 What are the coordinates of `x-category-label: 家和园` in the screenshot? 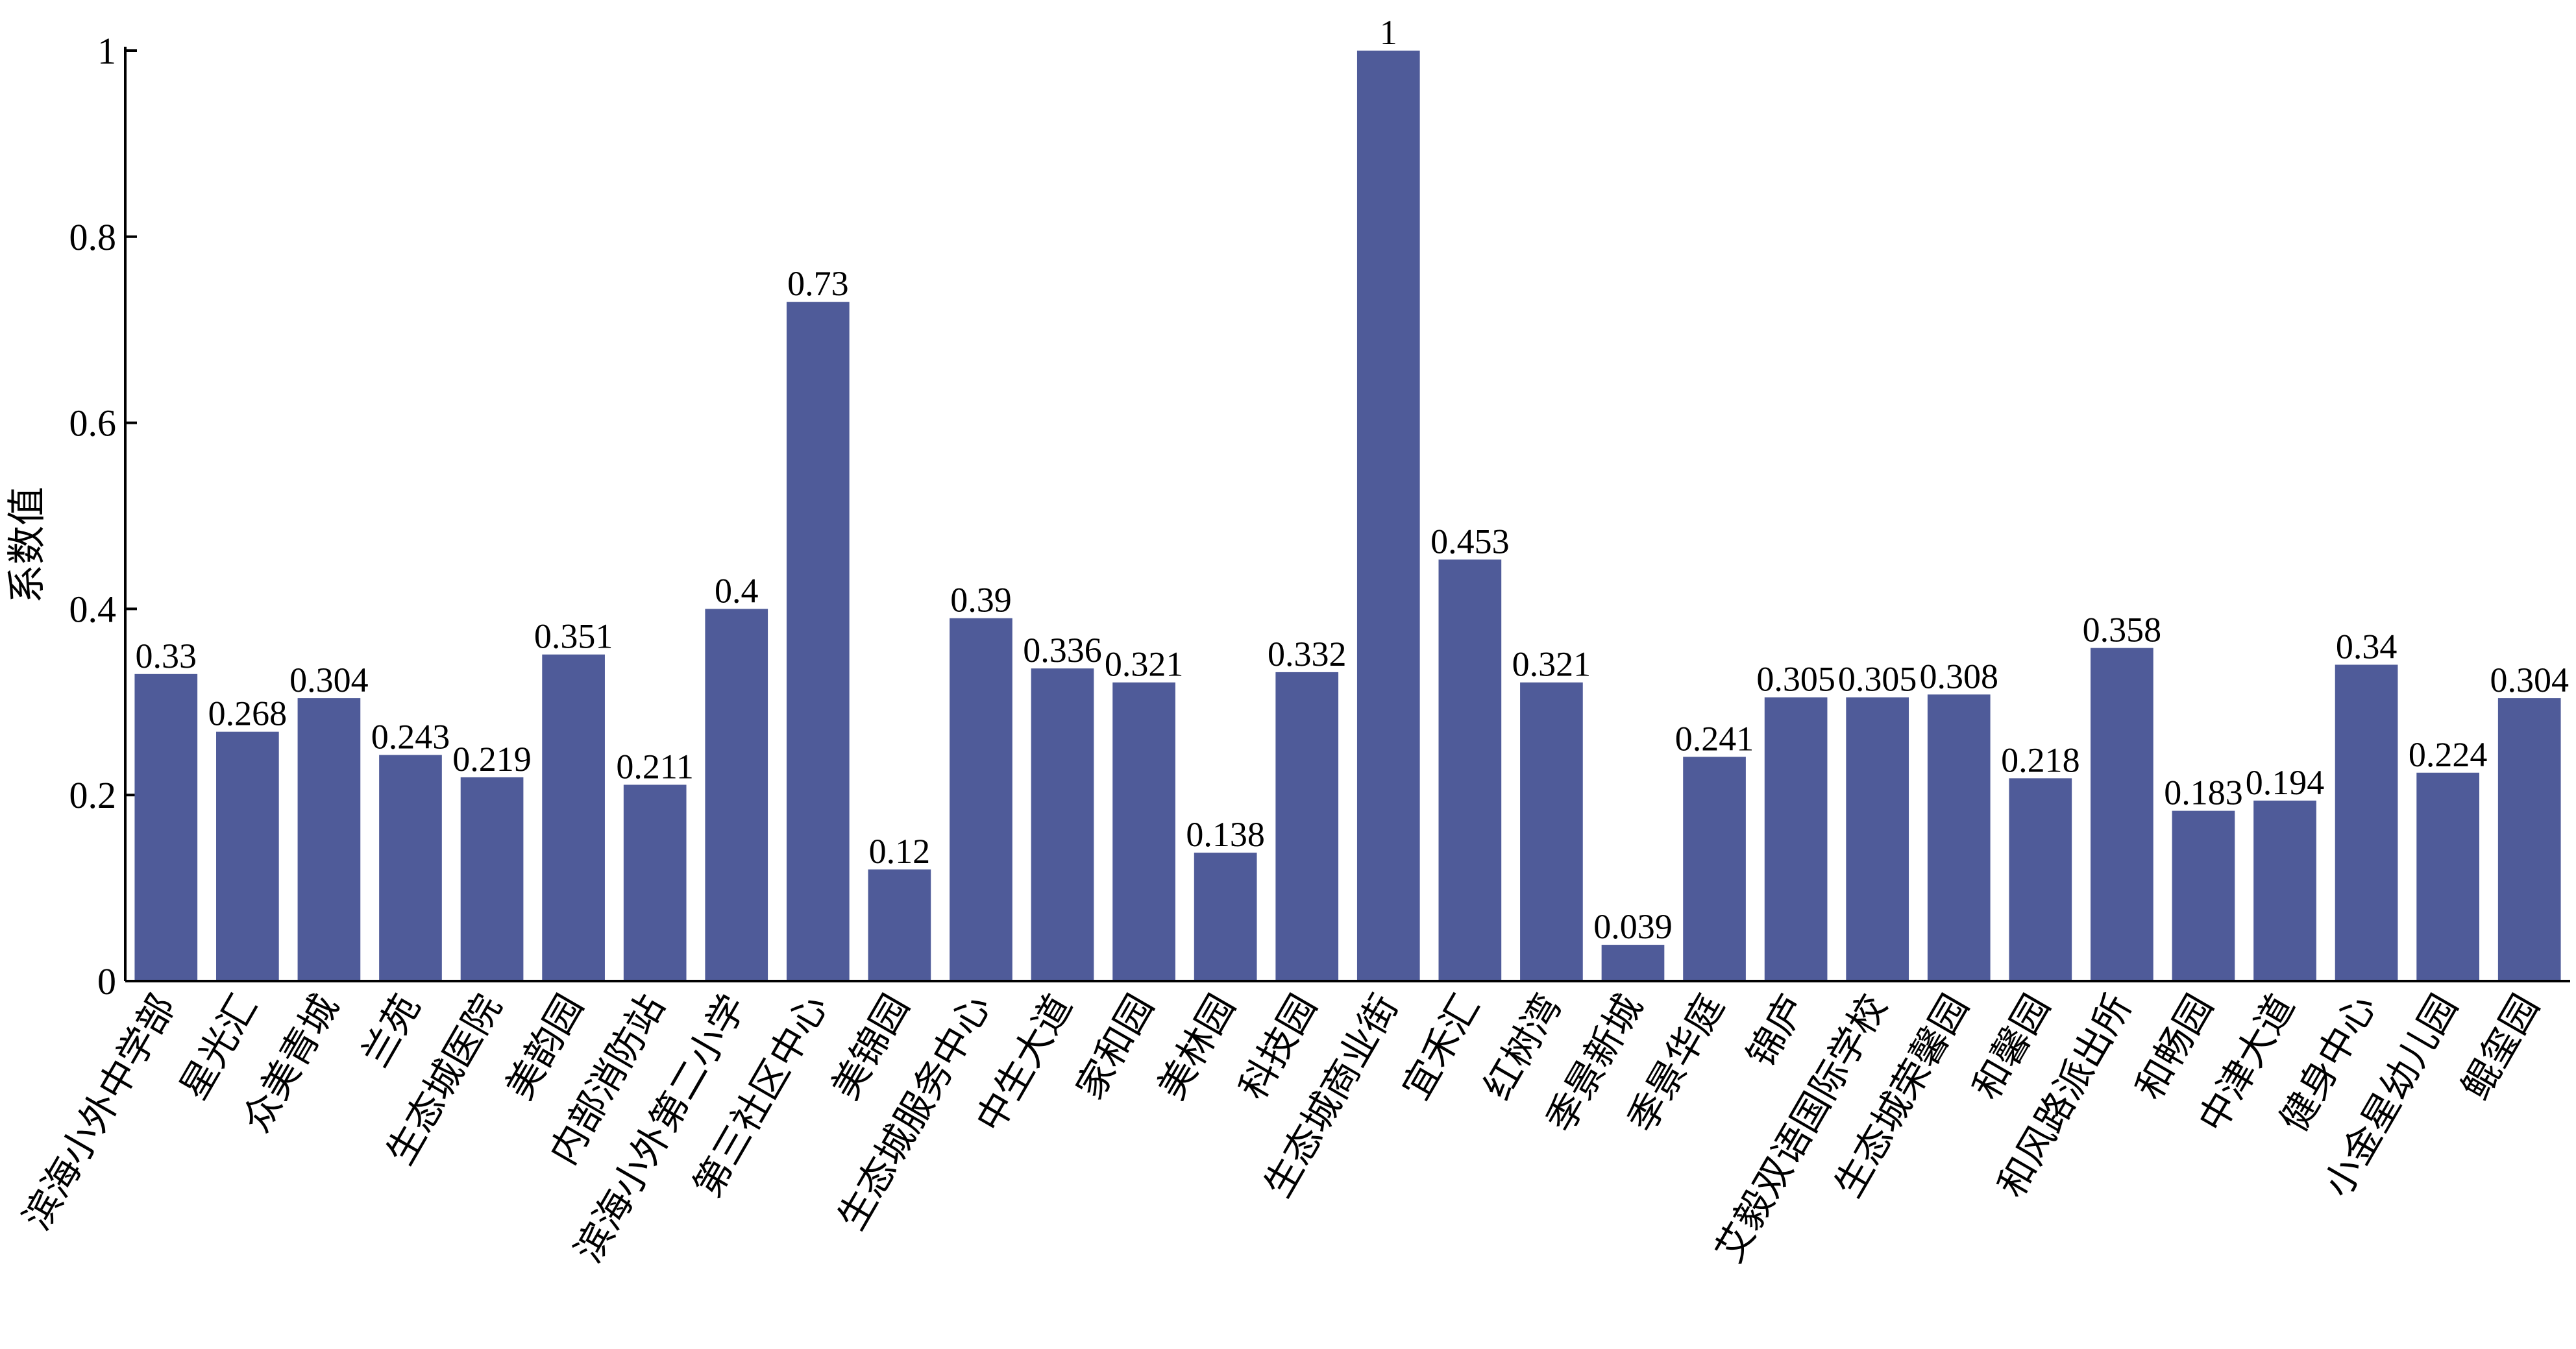 It's located at (1115, 1047).